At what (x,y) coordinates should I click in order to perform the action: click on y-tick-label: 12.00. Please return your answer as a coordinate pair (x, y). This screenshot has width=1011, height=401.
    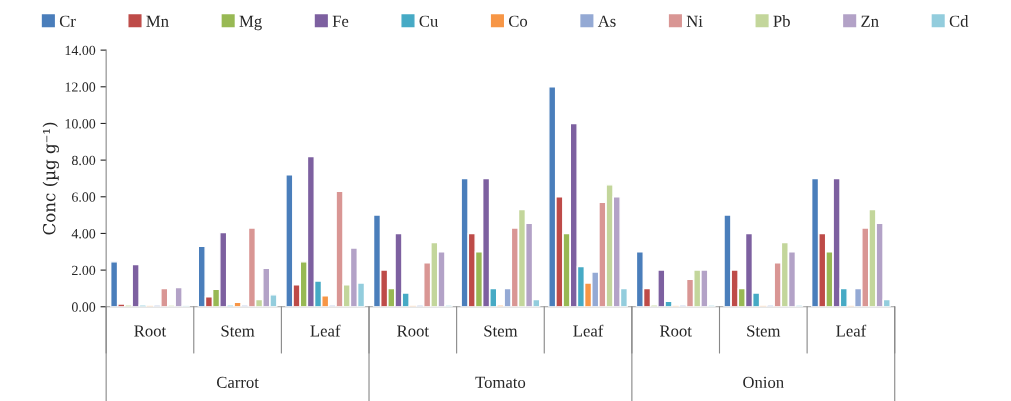
    Looking at the image, I should click on (80, 87).